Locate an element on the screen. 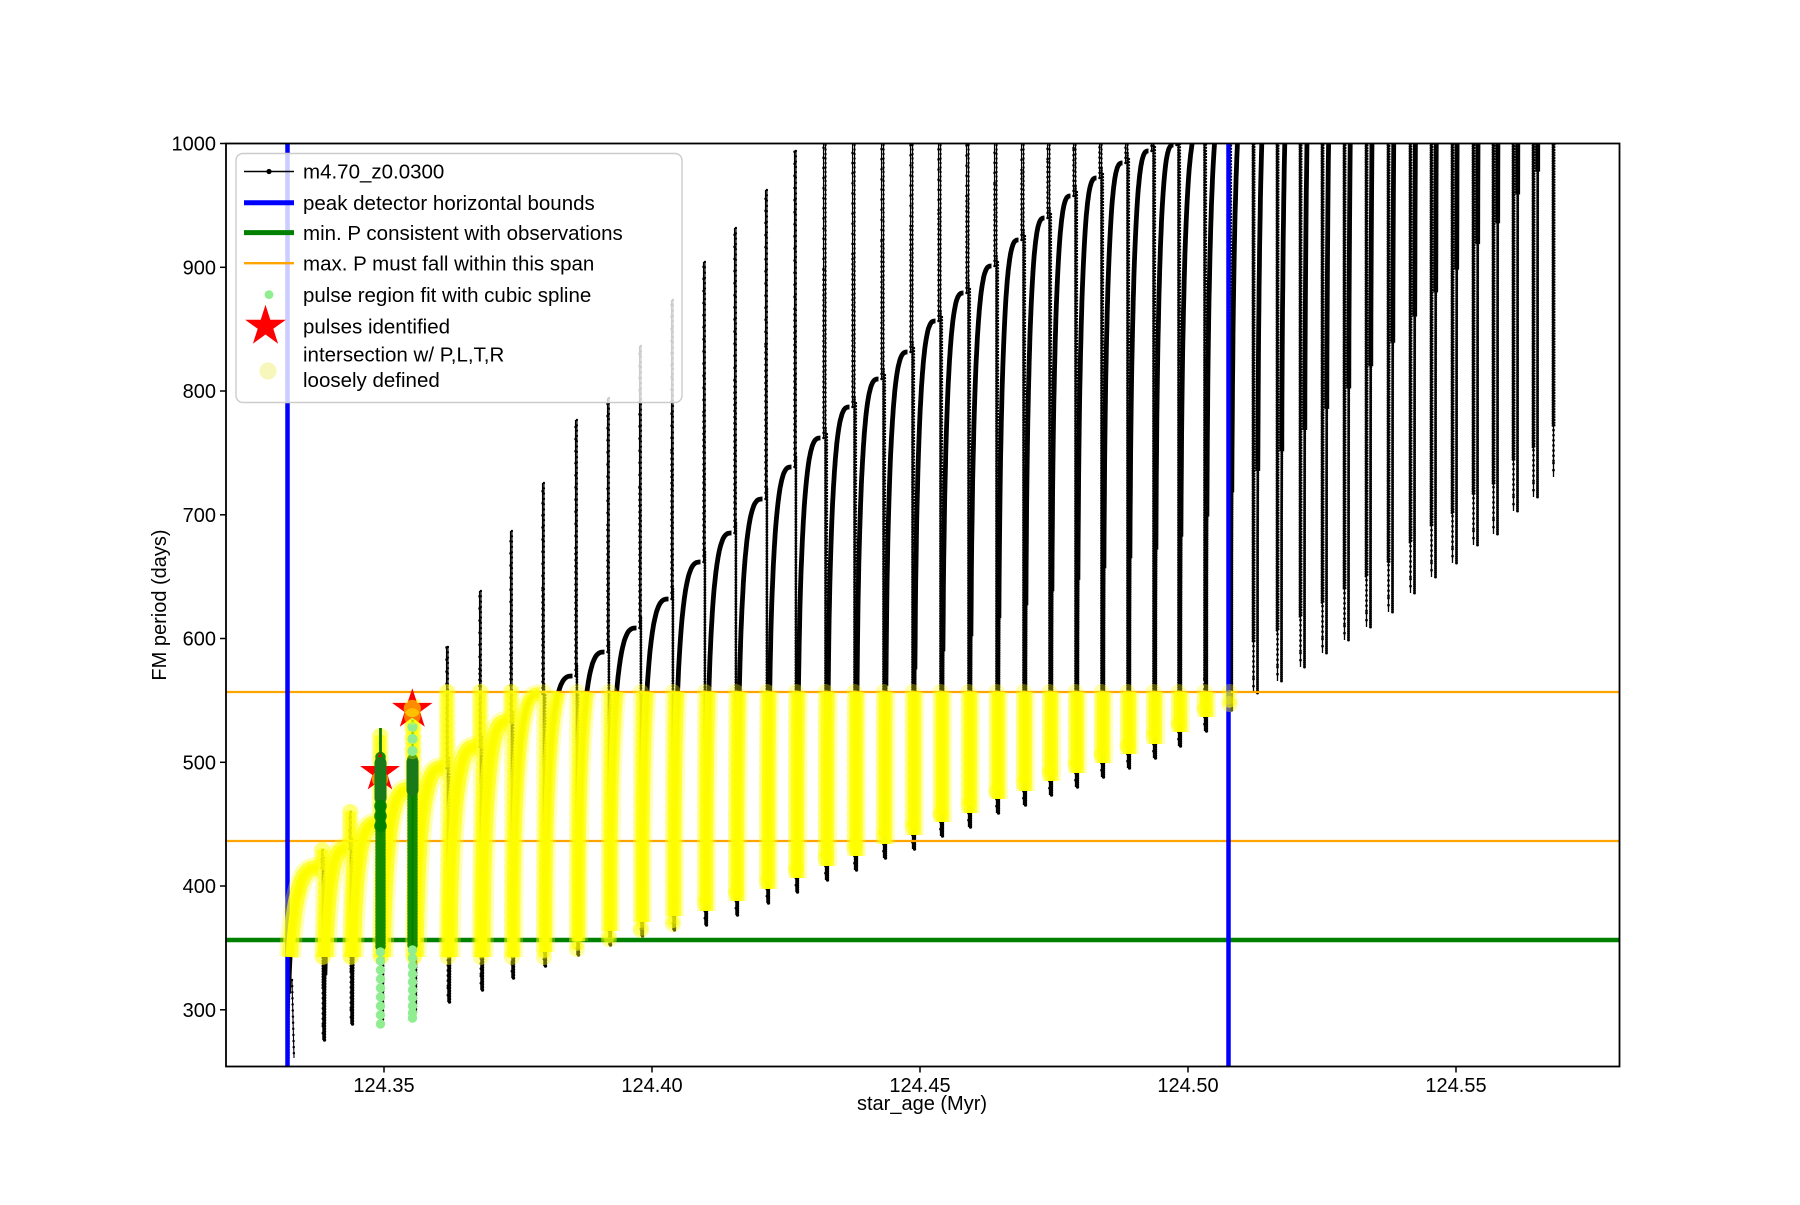 The image size is (1800, 1205). svg-text: loosely defined is located at coordinates (371, 380).